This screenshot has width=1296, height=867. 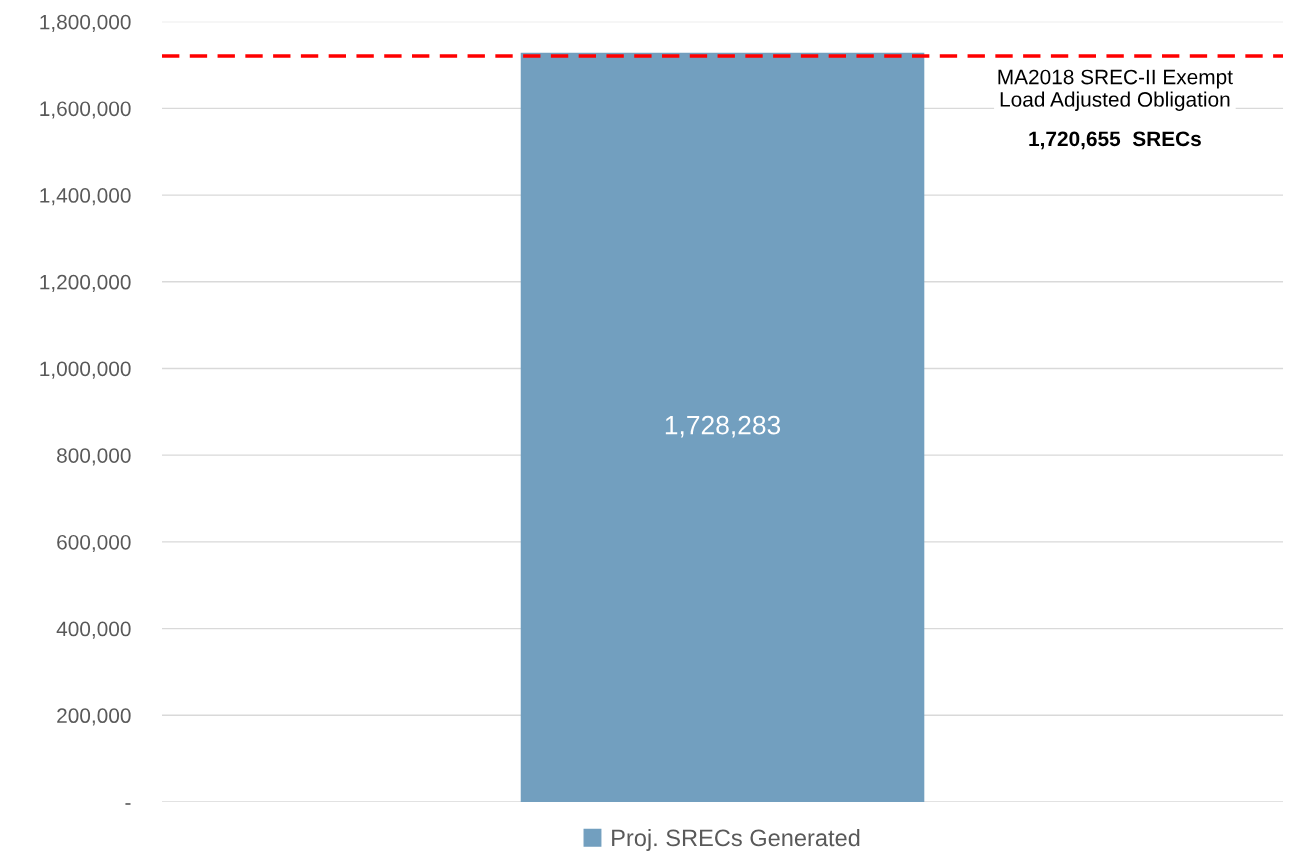 What do you see at coordinates (1115, 140) in the screenshot?
I see `annotation: 1,720,655 SRECs` at bounding box center [1115, 140].